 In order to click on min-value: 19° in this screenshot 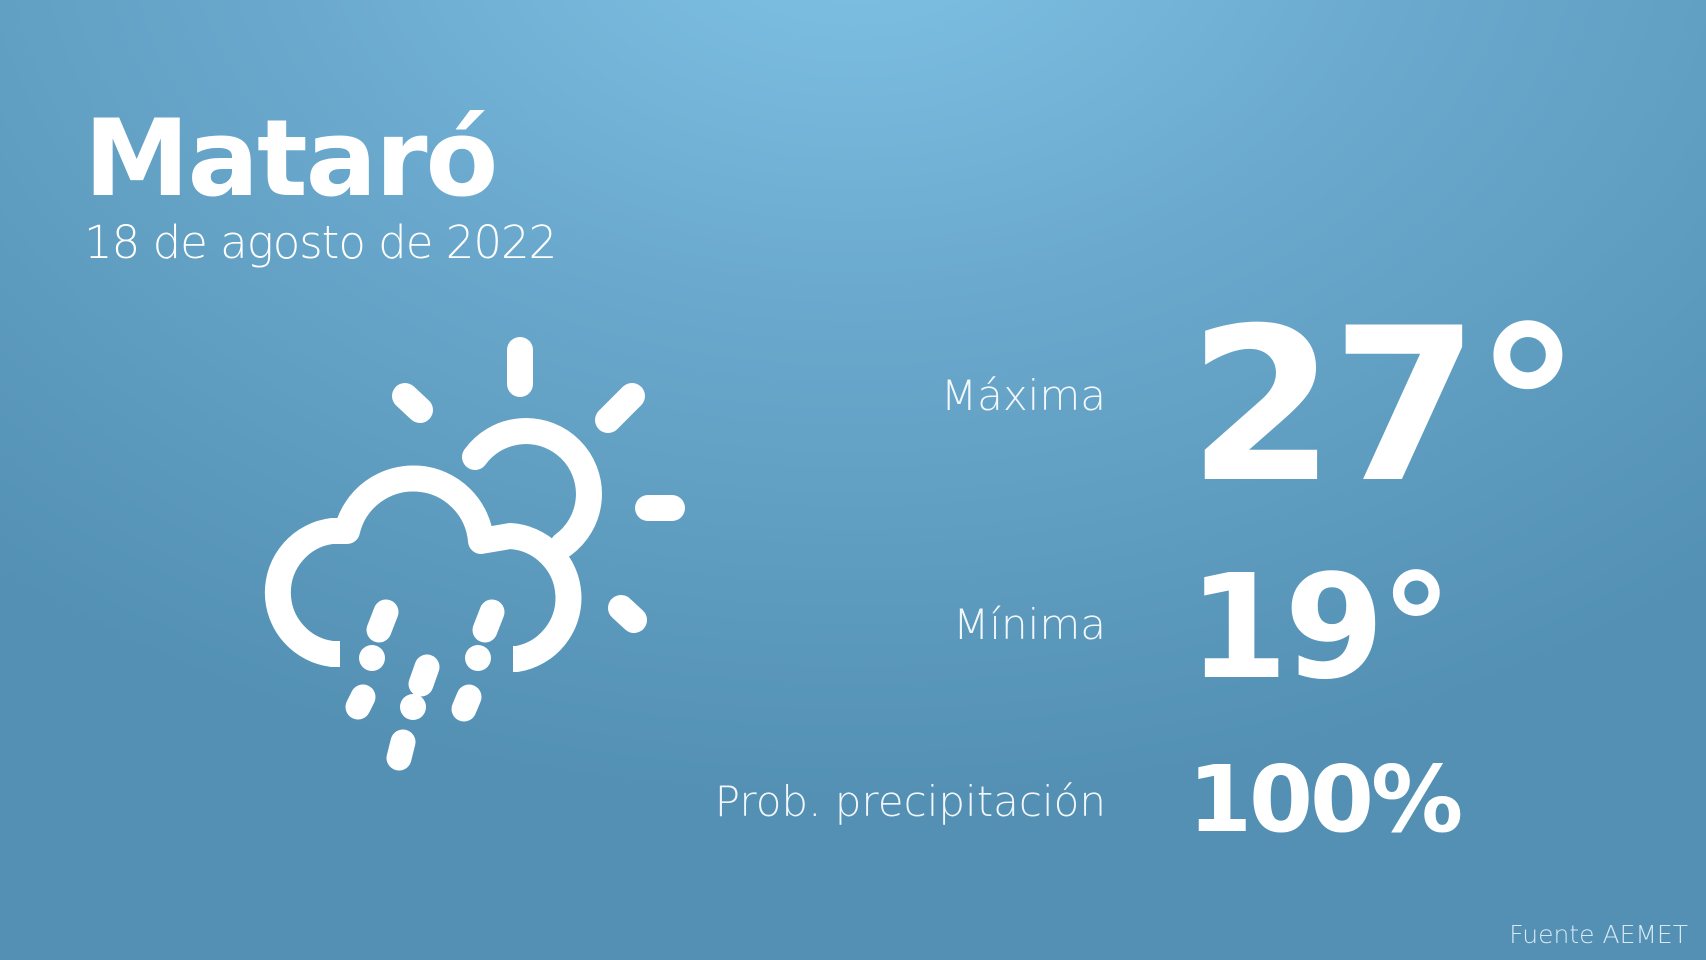, I will do `click(1320, 627)`.